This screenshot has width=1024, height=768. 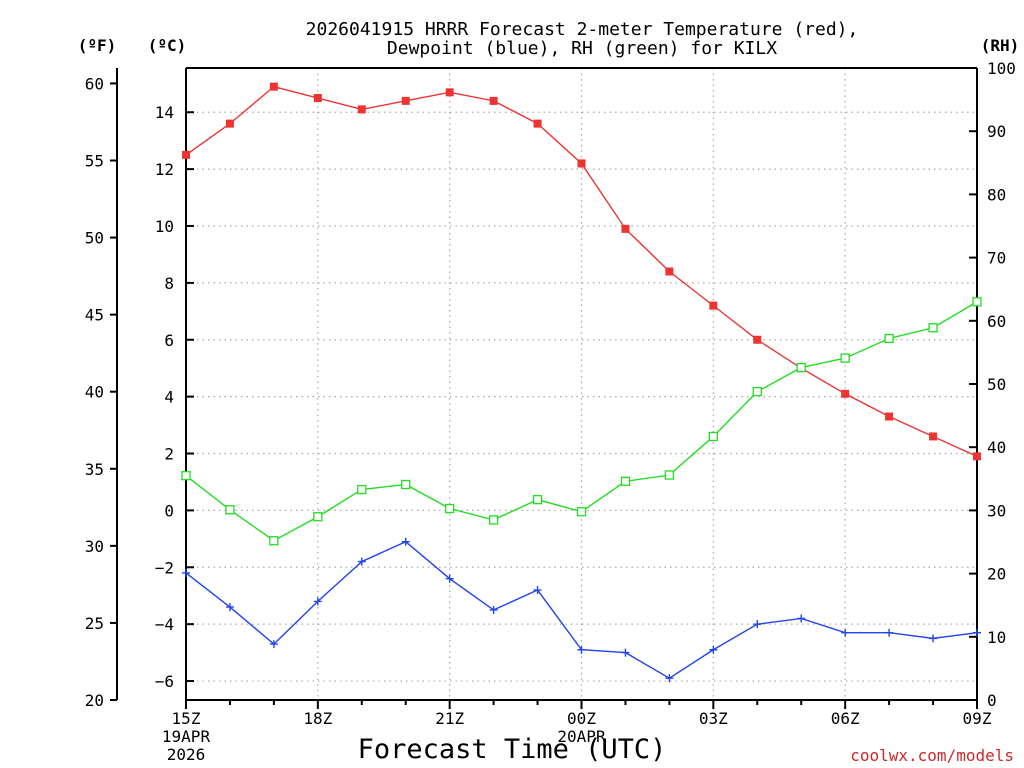 What do you see at coordinates (94, 83) in the screenshot?
I see `fahrenheit-tick-label: 60` at bounding box center [94, 83].